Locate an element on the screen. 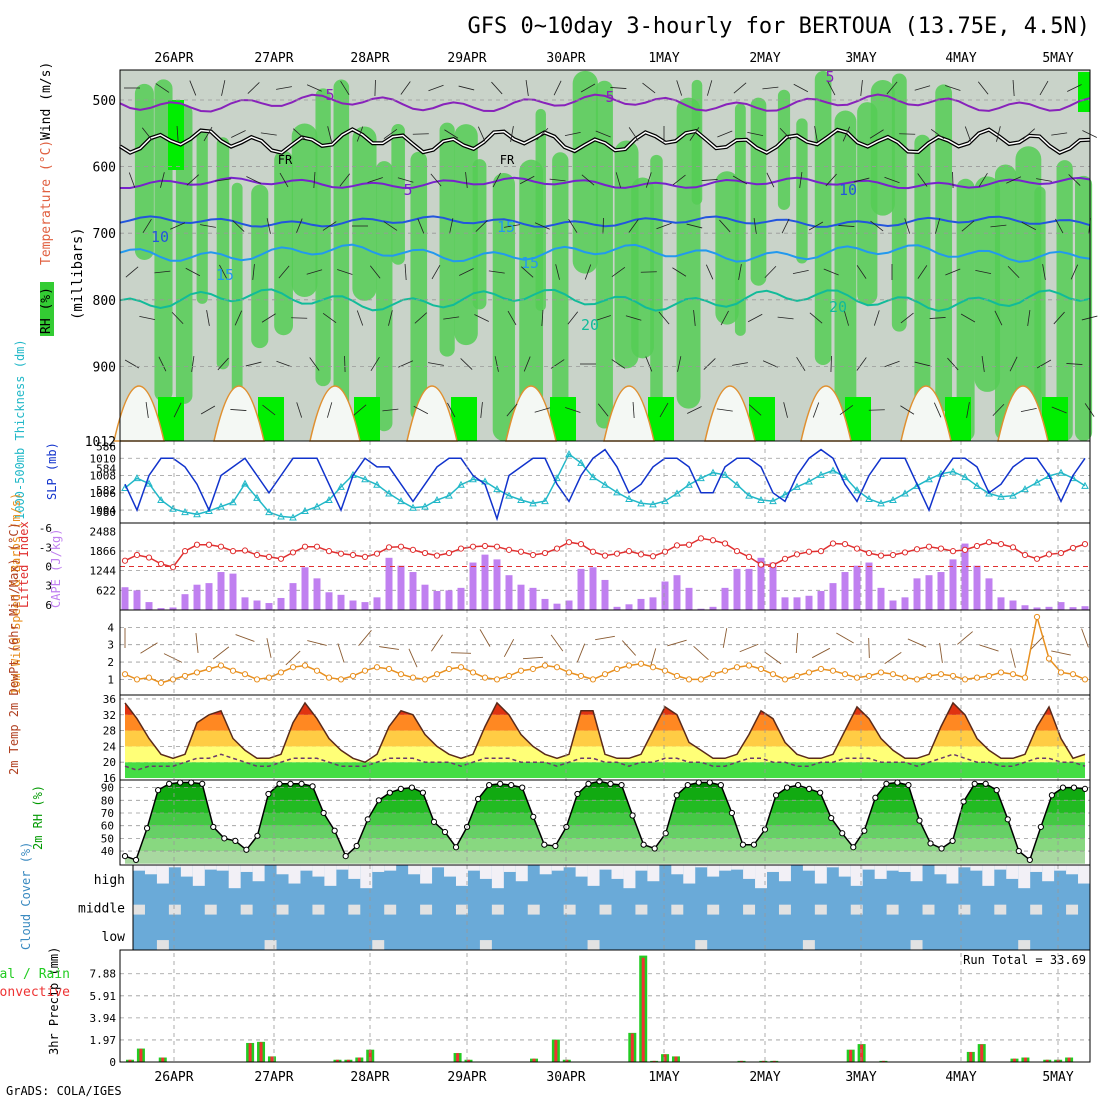  rh-moist-column is located at coordinates (466, 235).